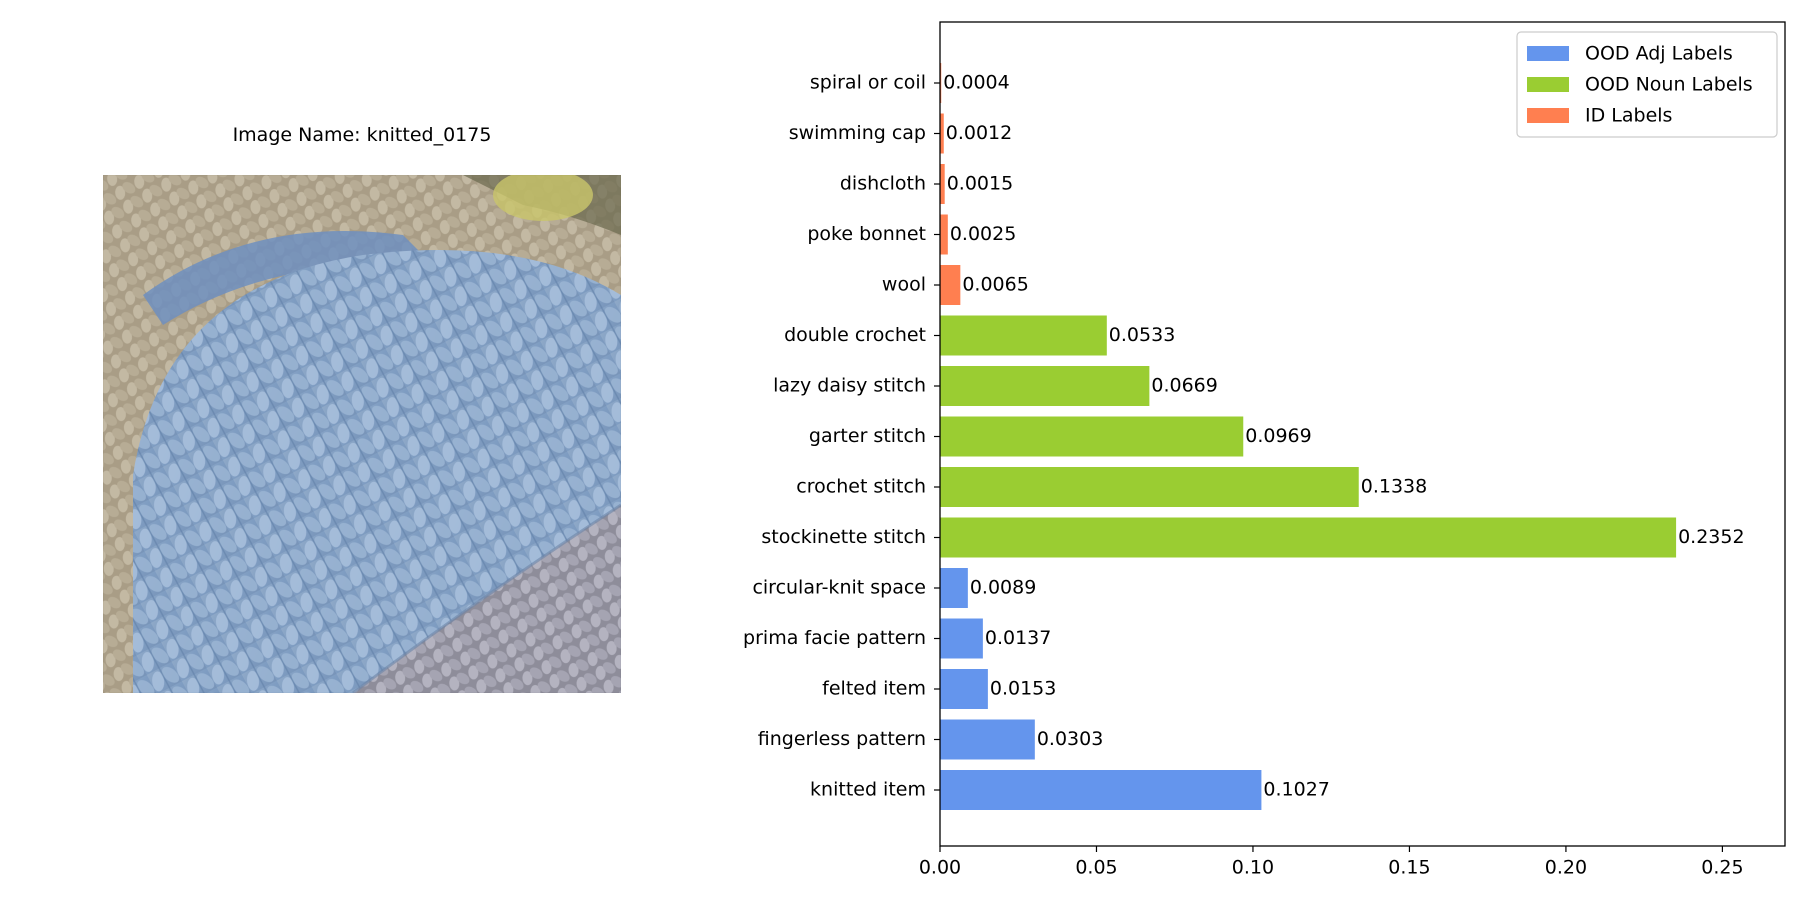 The height and width of the screenshot is (900, 1800). I want to click on y-tick-label: prima facie pattern, so click(834, 638).